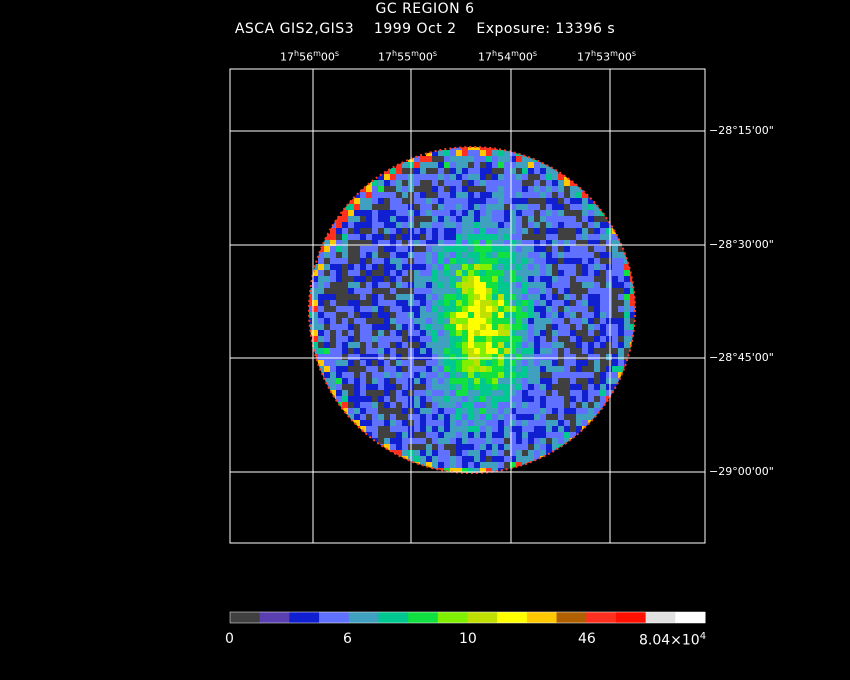 The width and height of the screenshot is (850, 680). What do you see at coordinates (614, 53) in the screenshot?
I see `ra-tick-unit: m` at bounding box center [614, 53].